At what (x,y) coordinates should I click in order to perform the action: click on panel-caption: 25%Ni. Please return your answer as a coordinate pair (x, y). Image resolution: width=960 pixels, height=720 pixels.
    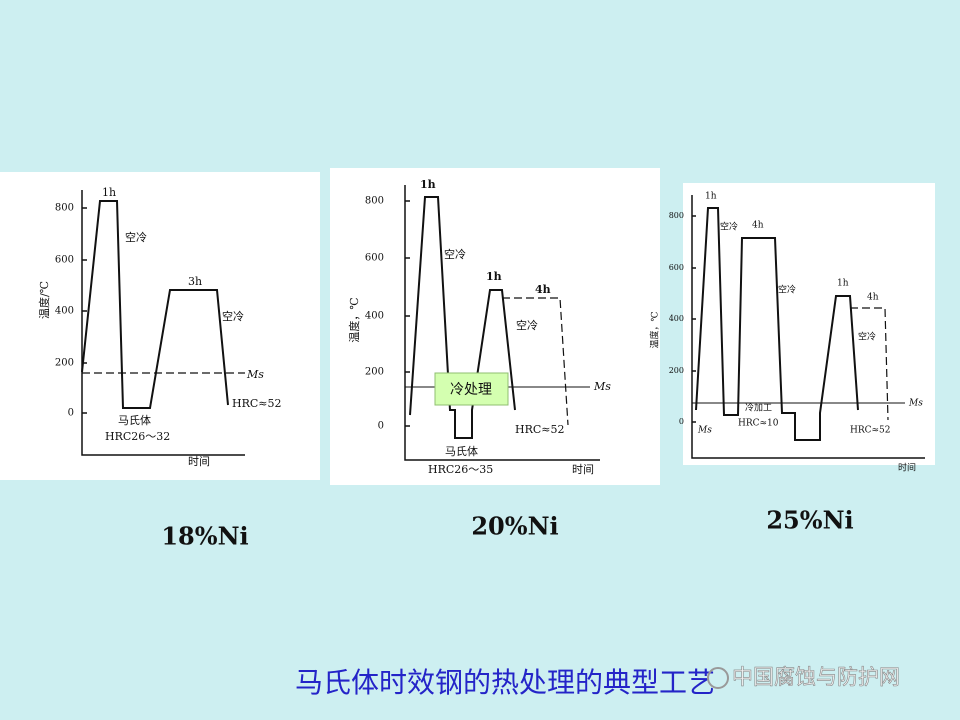
    Looking at the image, I should click on (809, 520).